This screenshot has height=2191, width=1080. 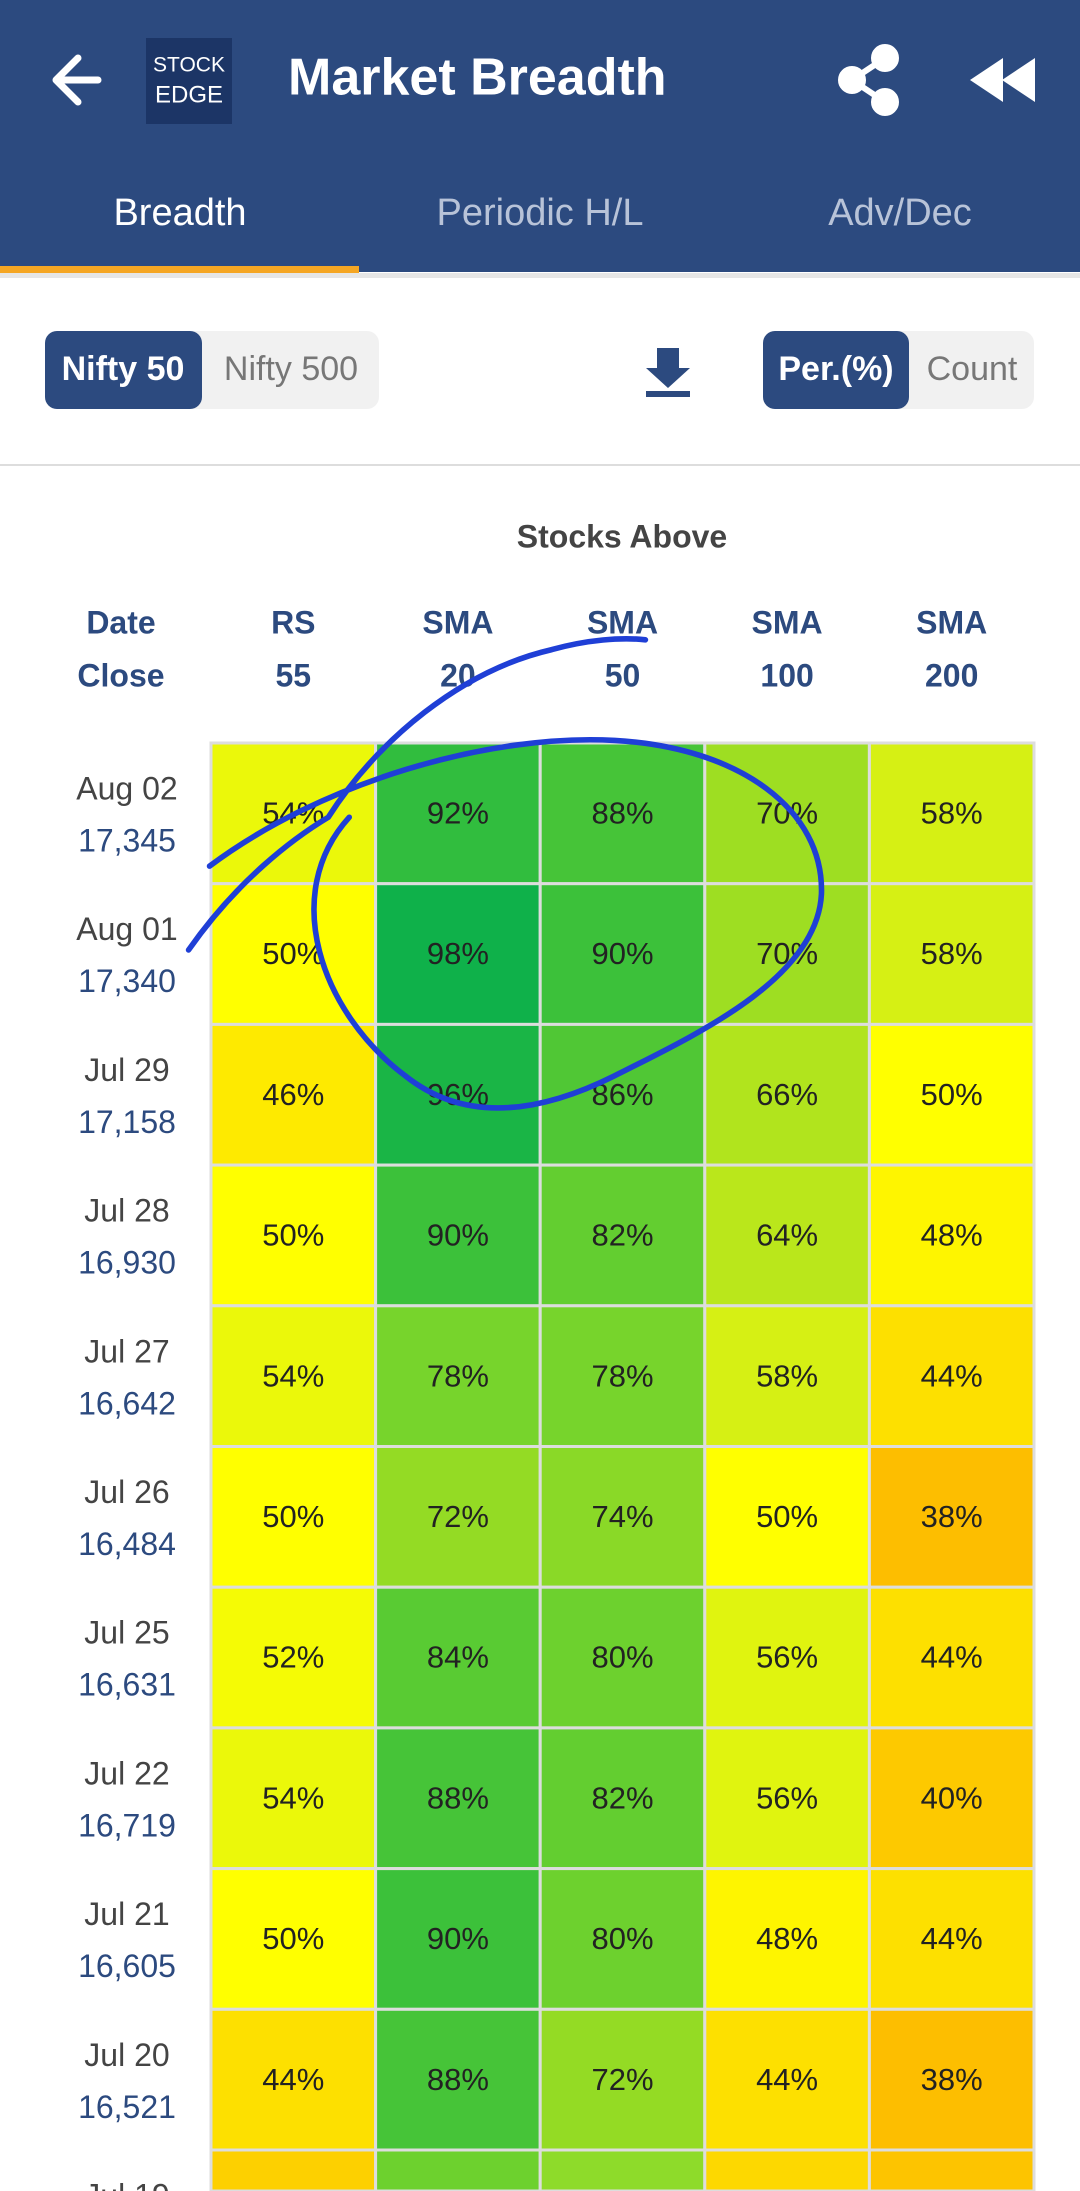 I want to click on cell-value: 72%, so click(x=458, y=1516).